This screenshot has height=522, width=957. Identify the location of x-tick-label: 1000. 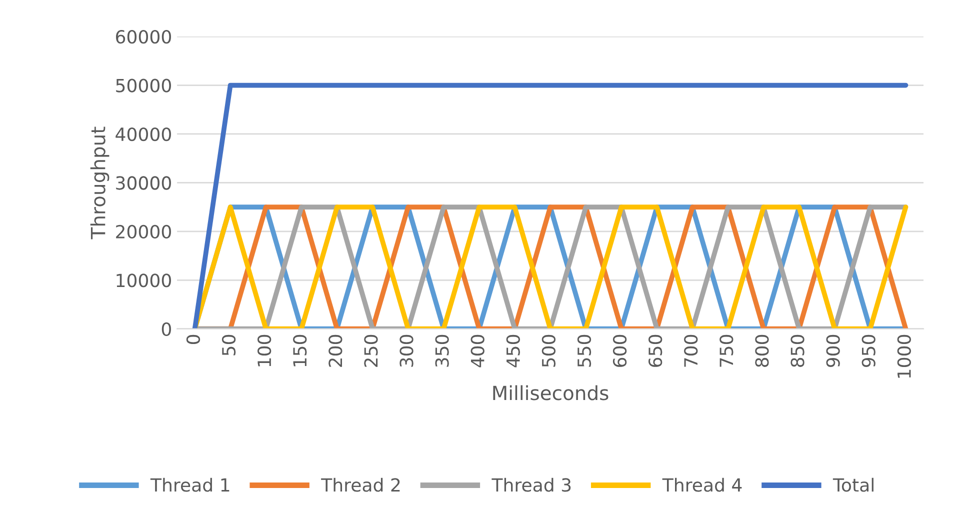
(904, 356).